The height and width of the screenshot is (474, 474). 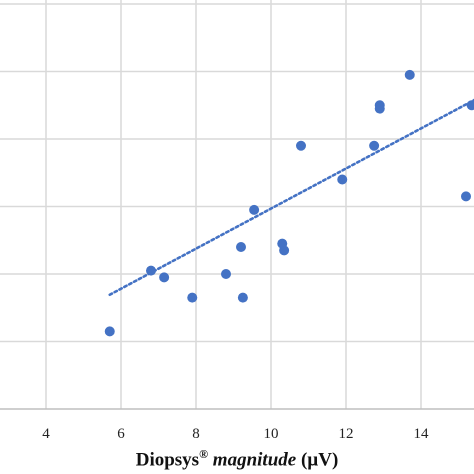 What do you see at coordinates (196, 434) in the screenshot?
I see `x-tick-label: 8` at bounding box center [196, 434].